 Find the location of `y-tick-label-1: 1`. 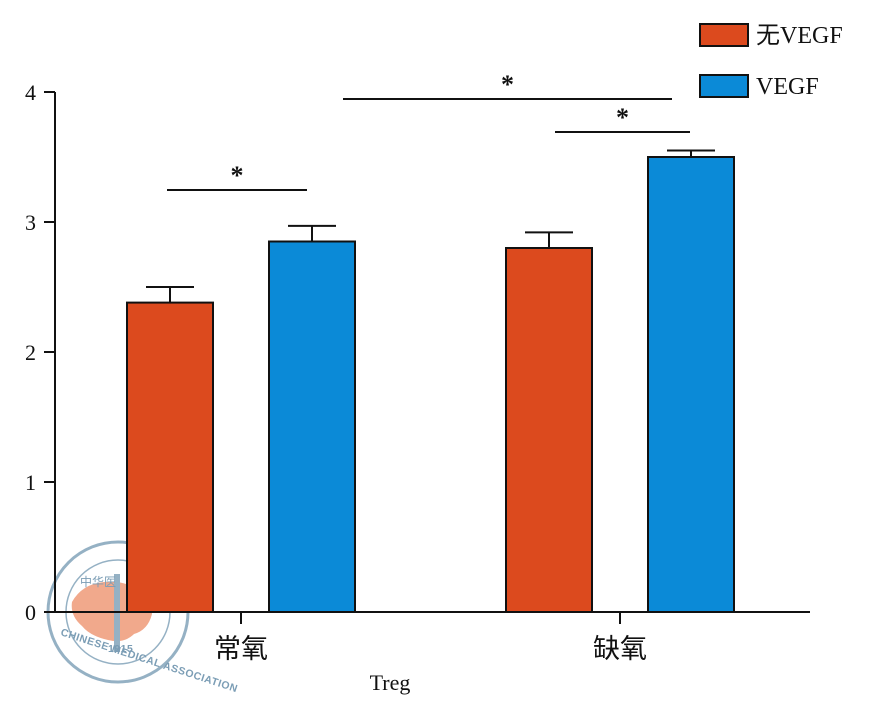

y-tick-label-1: 1 is located at coordinates (30, 482).